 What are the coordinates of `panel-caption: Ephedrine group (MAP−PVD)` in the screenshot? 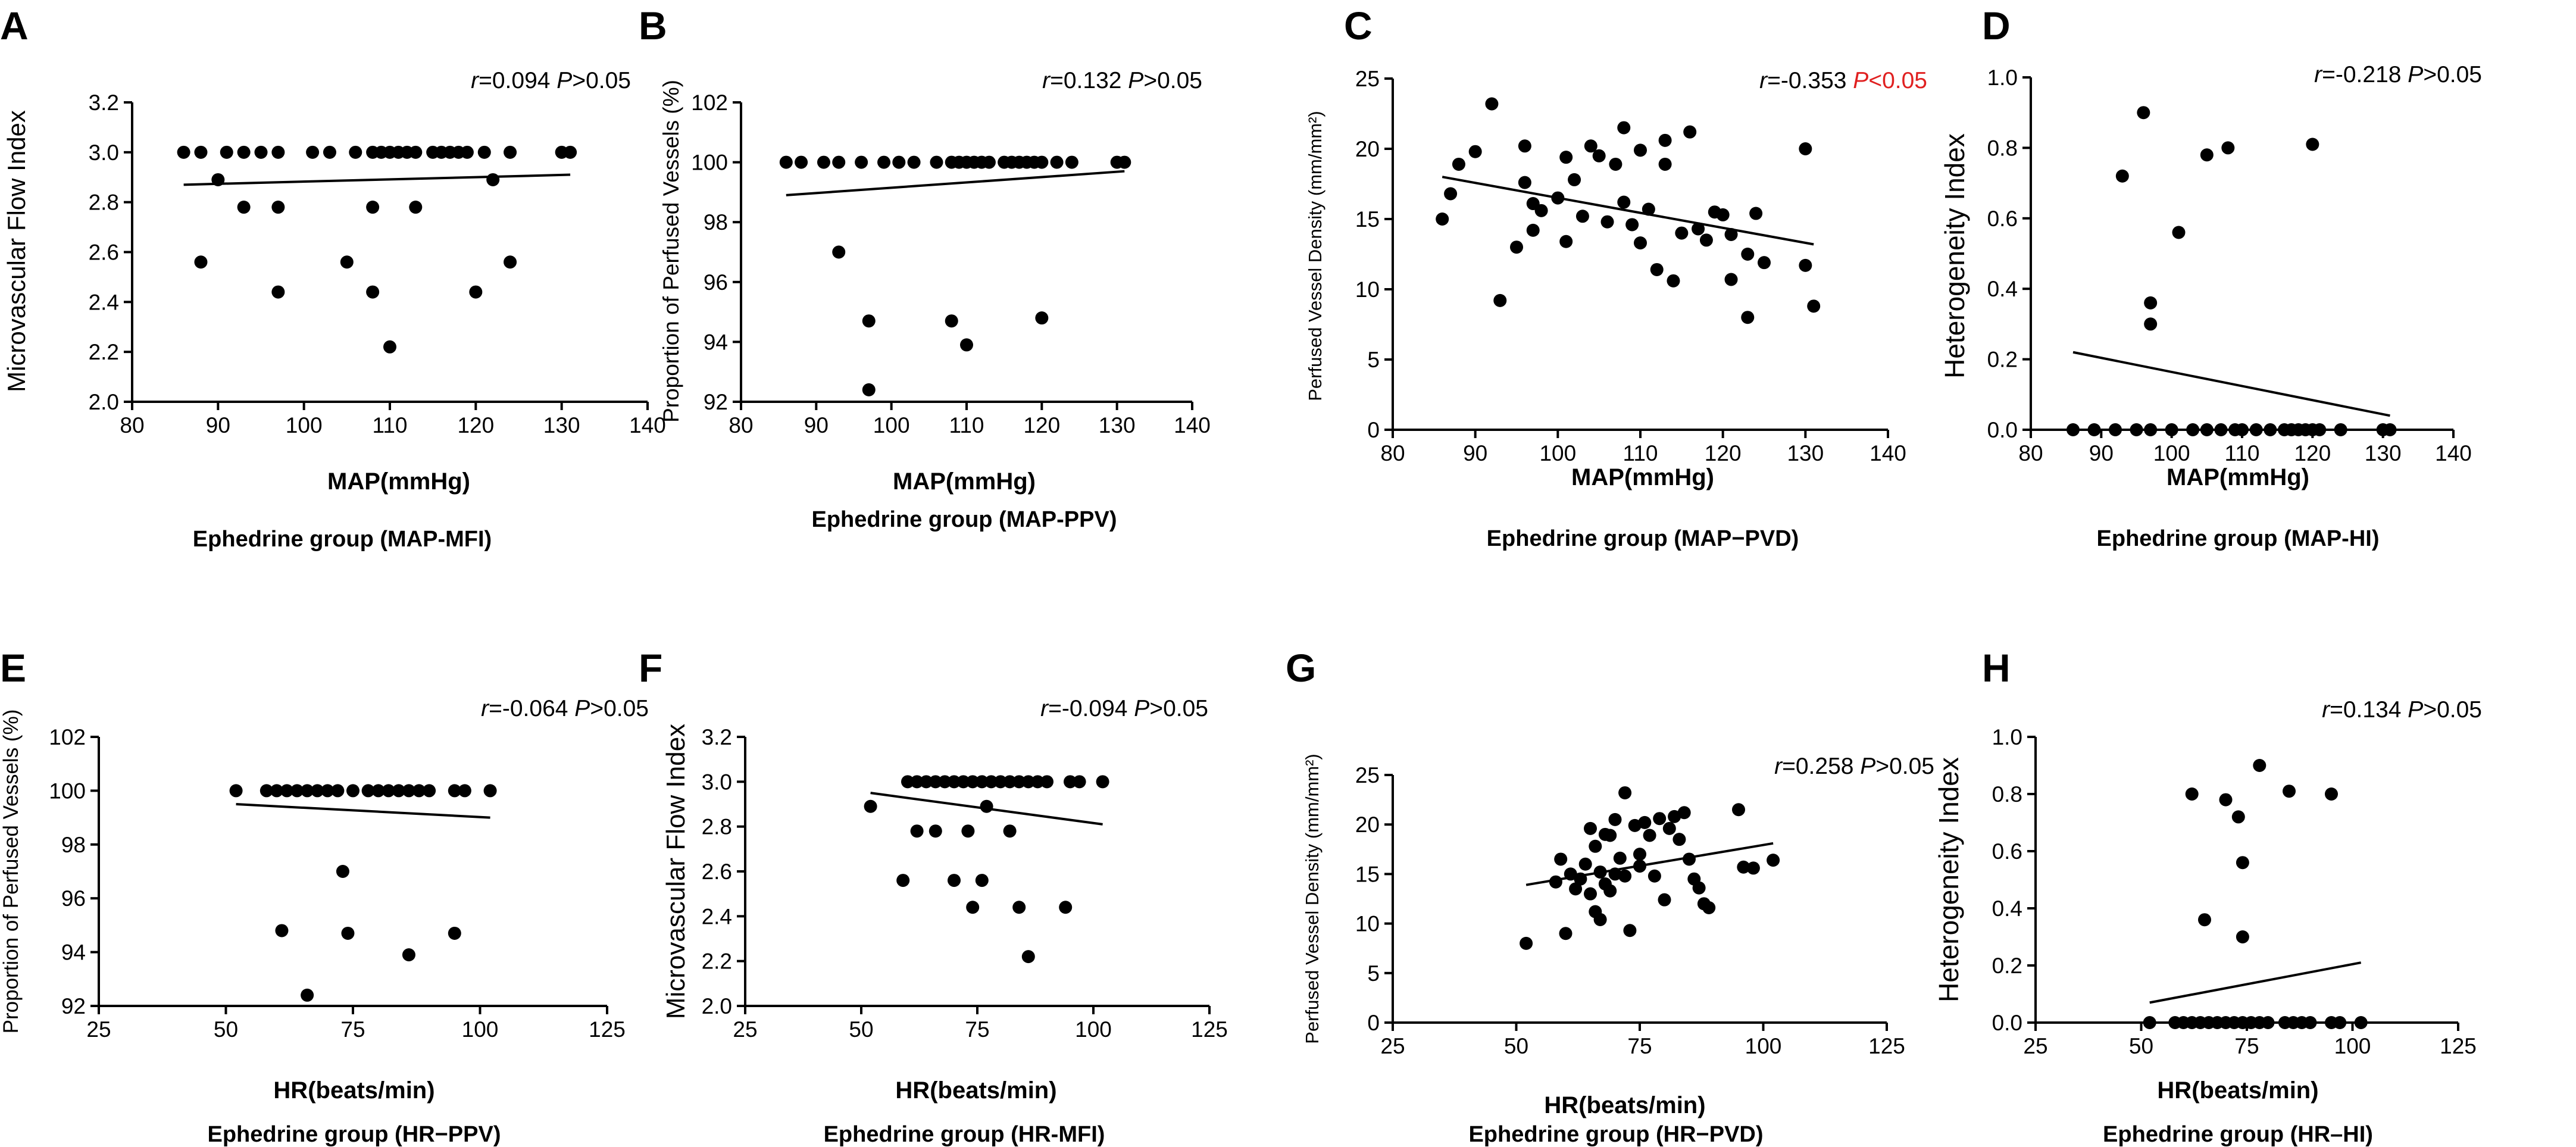 It's located at (1643, 538).